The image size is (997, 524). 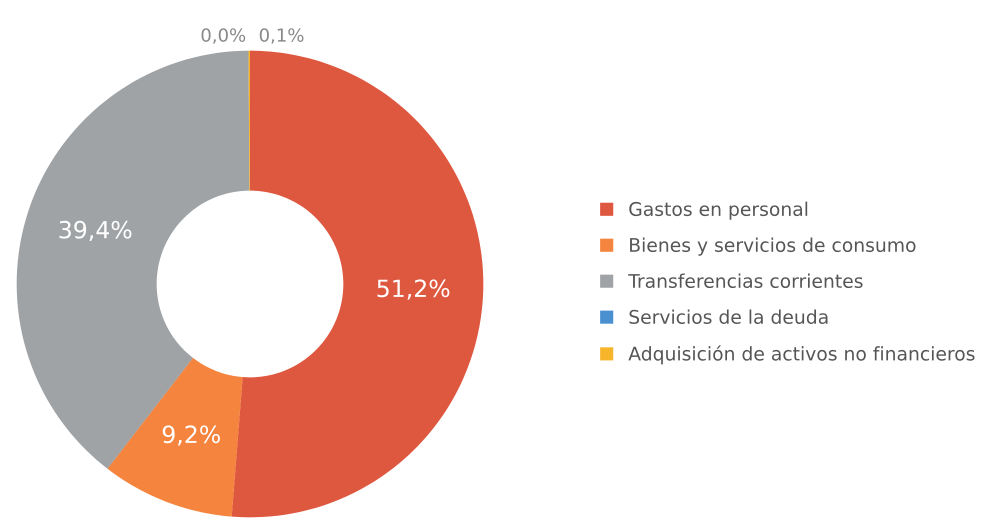 What do you see at coordinates (282, 36) in the screenshot?
I see `data-label: 0,1%` at bounding box center [282, 36].